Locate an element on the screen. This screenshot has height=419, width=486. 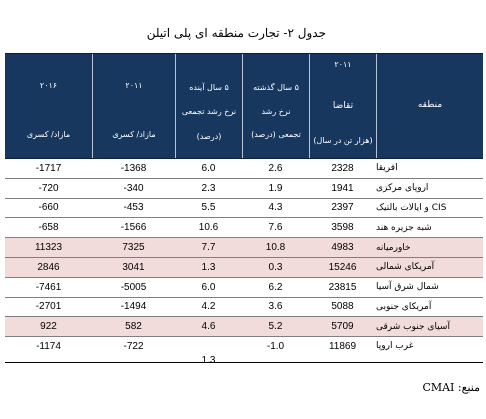
cell-s2011: -5005 is located at coordinates (133, 287).